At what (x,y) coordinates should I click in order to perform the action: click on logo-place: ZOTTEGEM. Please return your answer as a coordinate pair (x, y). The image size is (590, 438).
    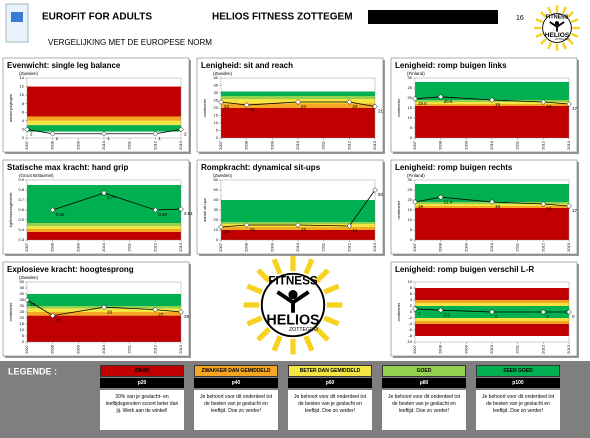
    Looking at the image, I should click on (303, 330).